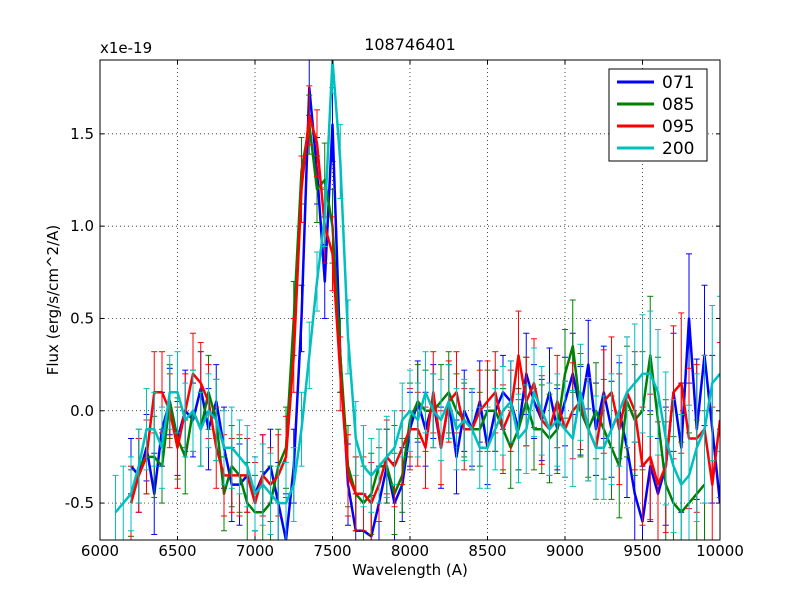  What do you see at coordinates (53, 300) in the screenshot?
I see `y-axis-label: Flux (erg/s/cm^2/A)` at bounding box center [53, 300].